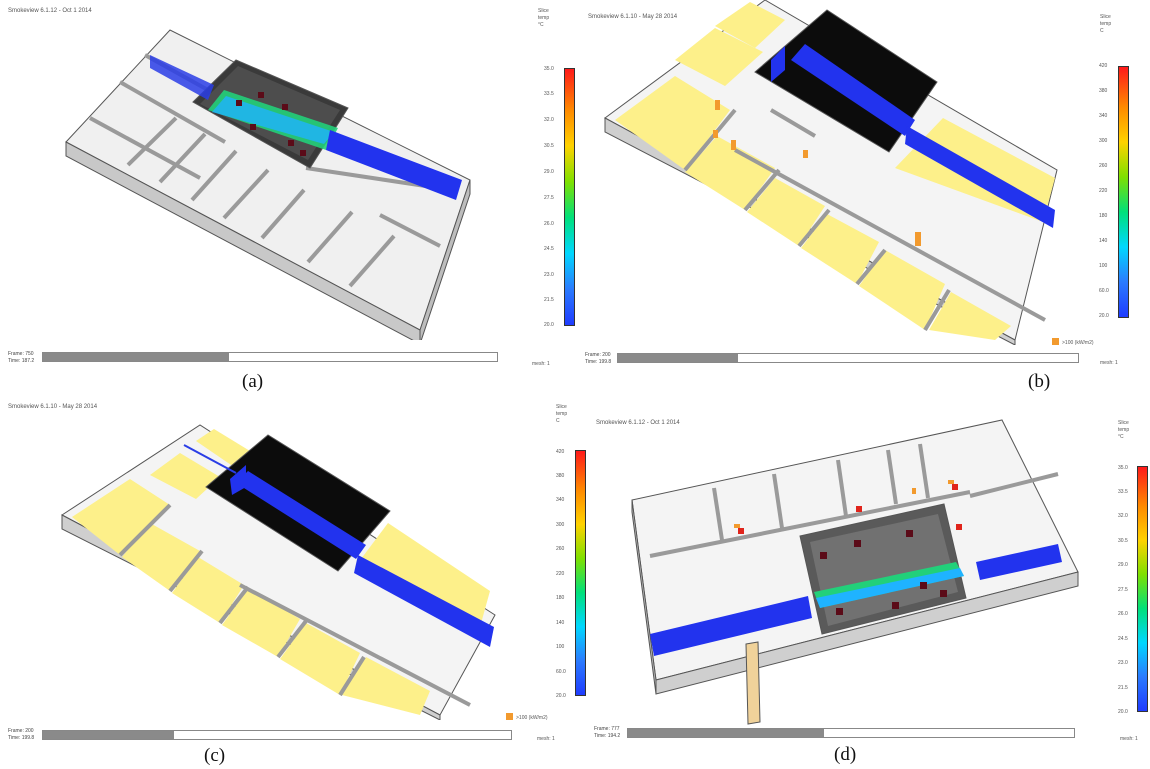  I want to click on mesh-label-c: mesh: 1, so click(546, 739).